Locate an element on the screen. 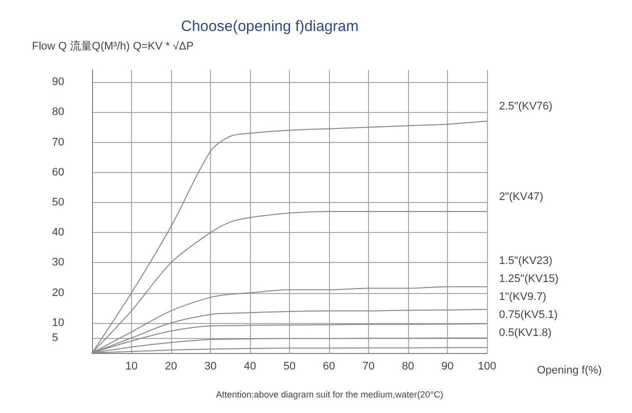  text: 1.5"(KV23) is located at coordinates (525, 261).